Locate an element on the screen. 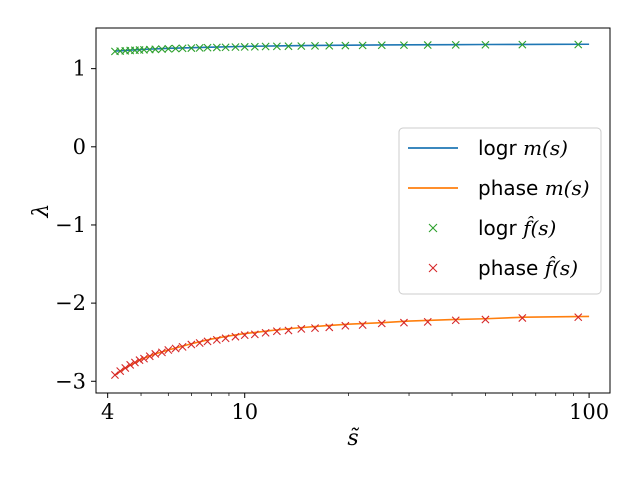  y-tick-label: −2 is located at coordinates (70, 303).